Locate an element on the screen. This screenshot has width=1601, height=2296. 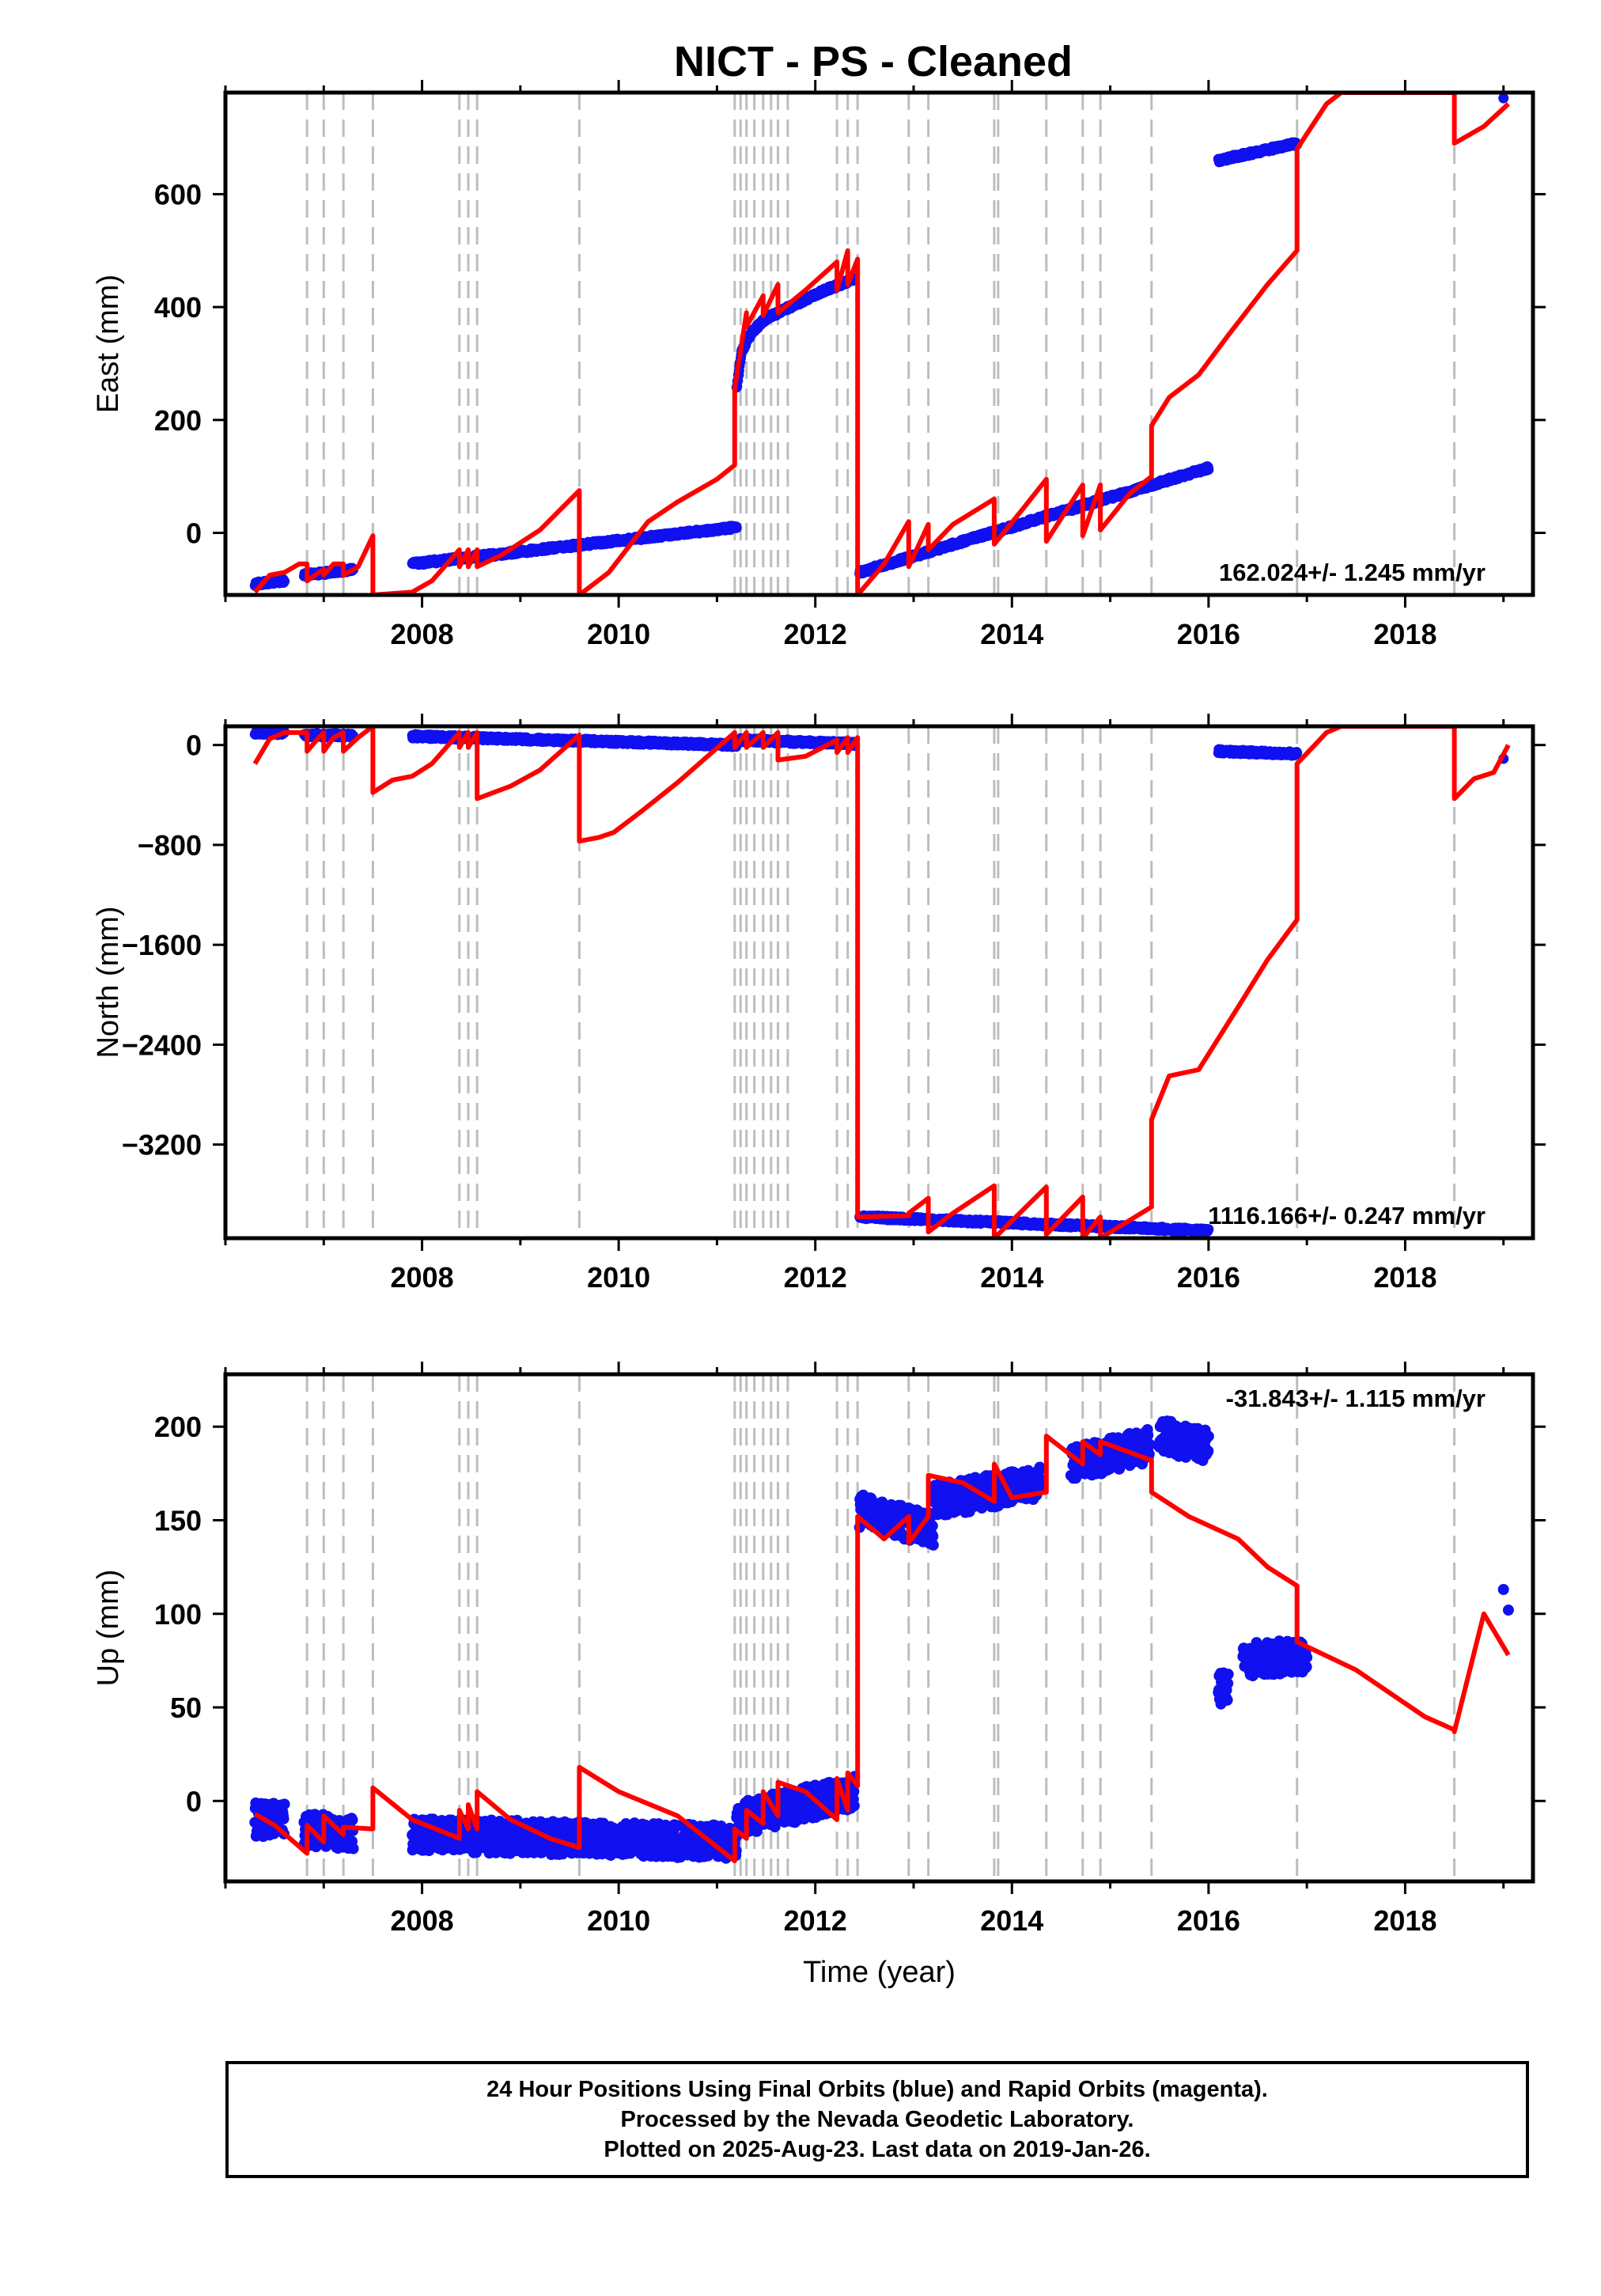
chart-title: NICT - PS - Cleaned is located at coordinates (874, 61).